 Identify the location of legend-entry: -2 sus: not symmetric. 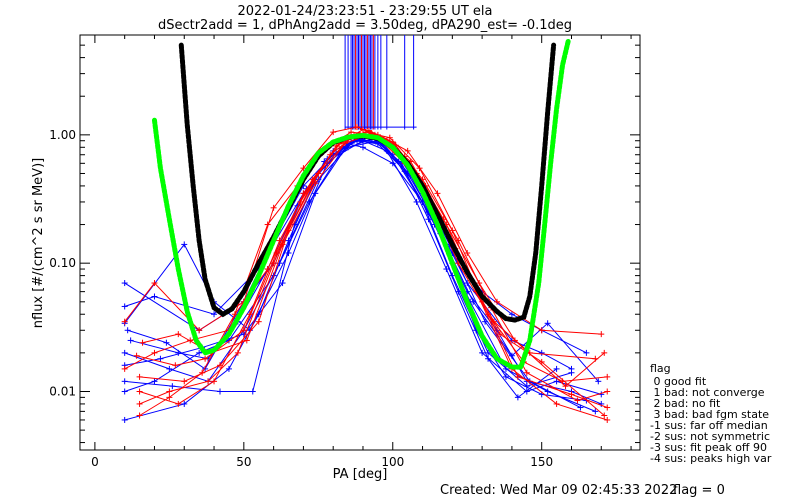
(710, 436).